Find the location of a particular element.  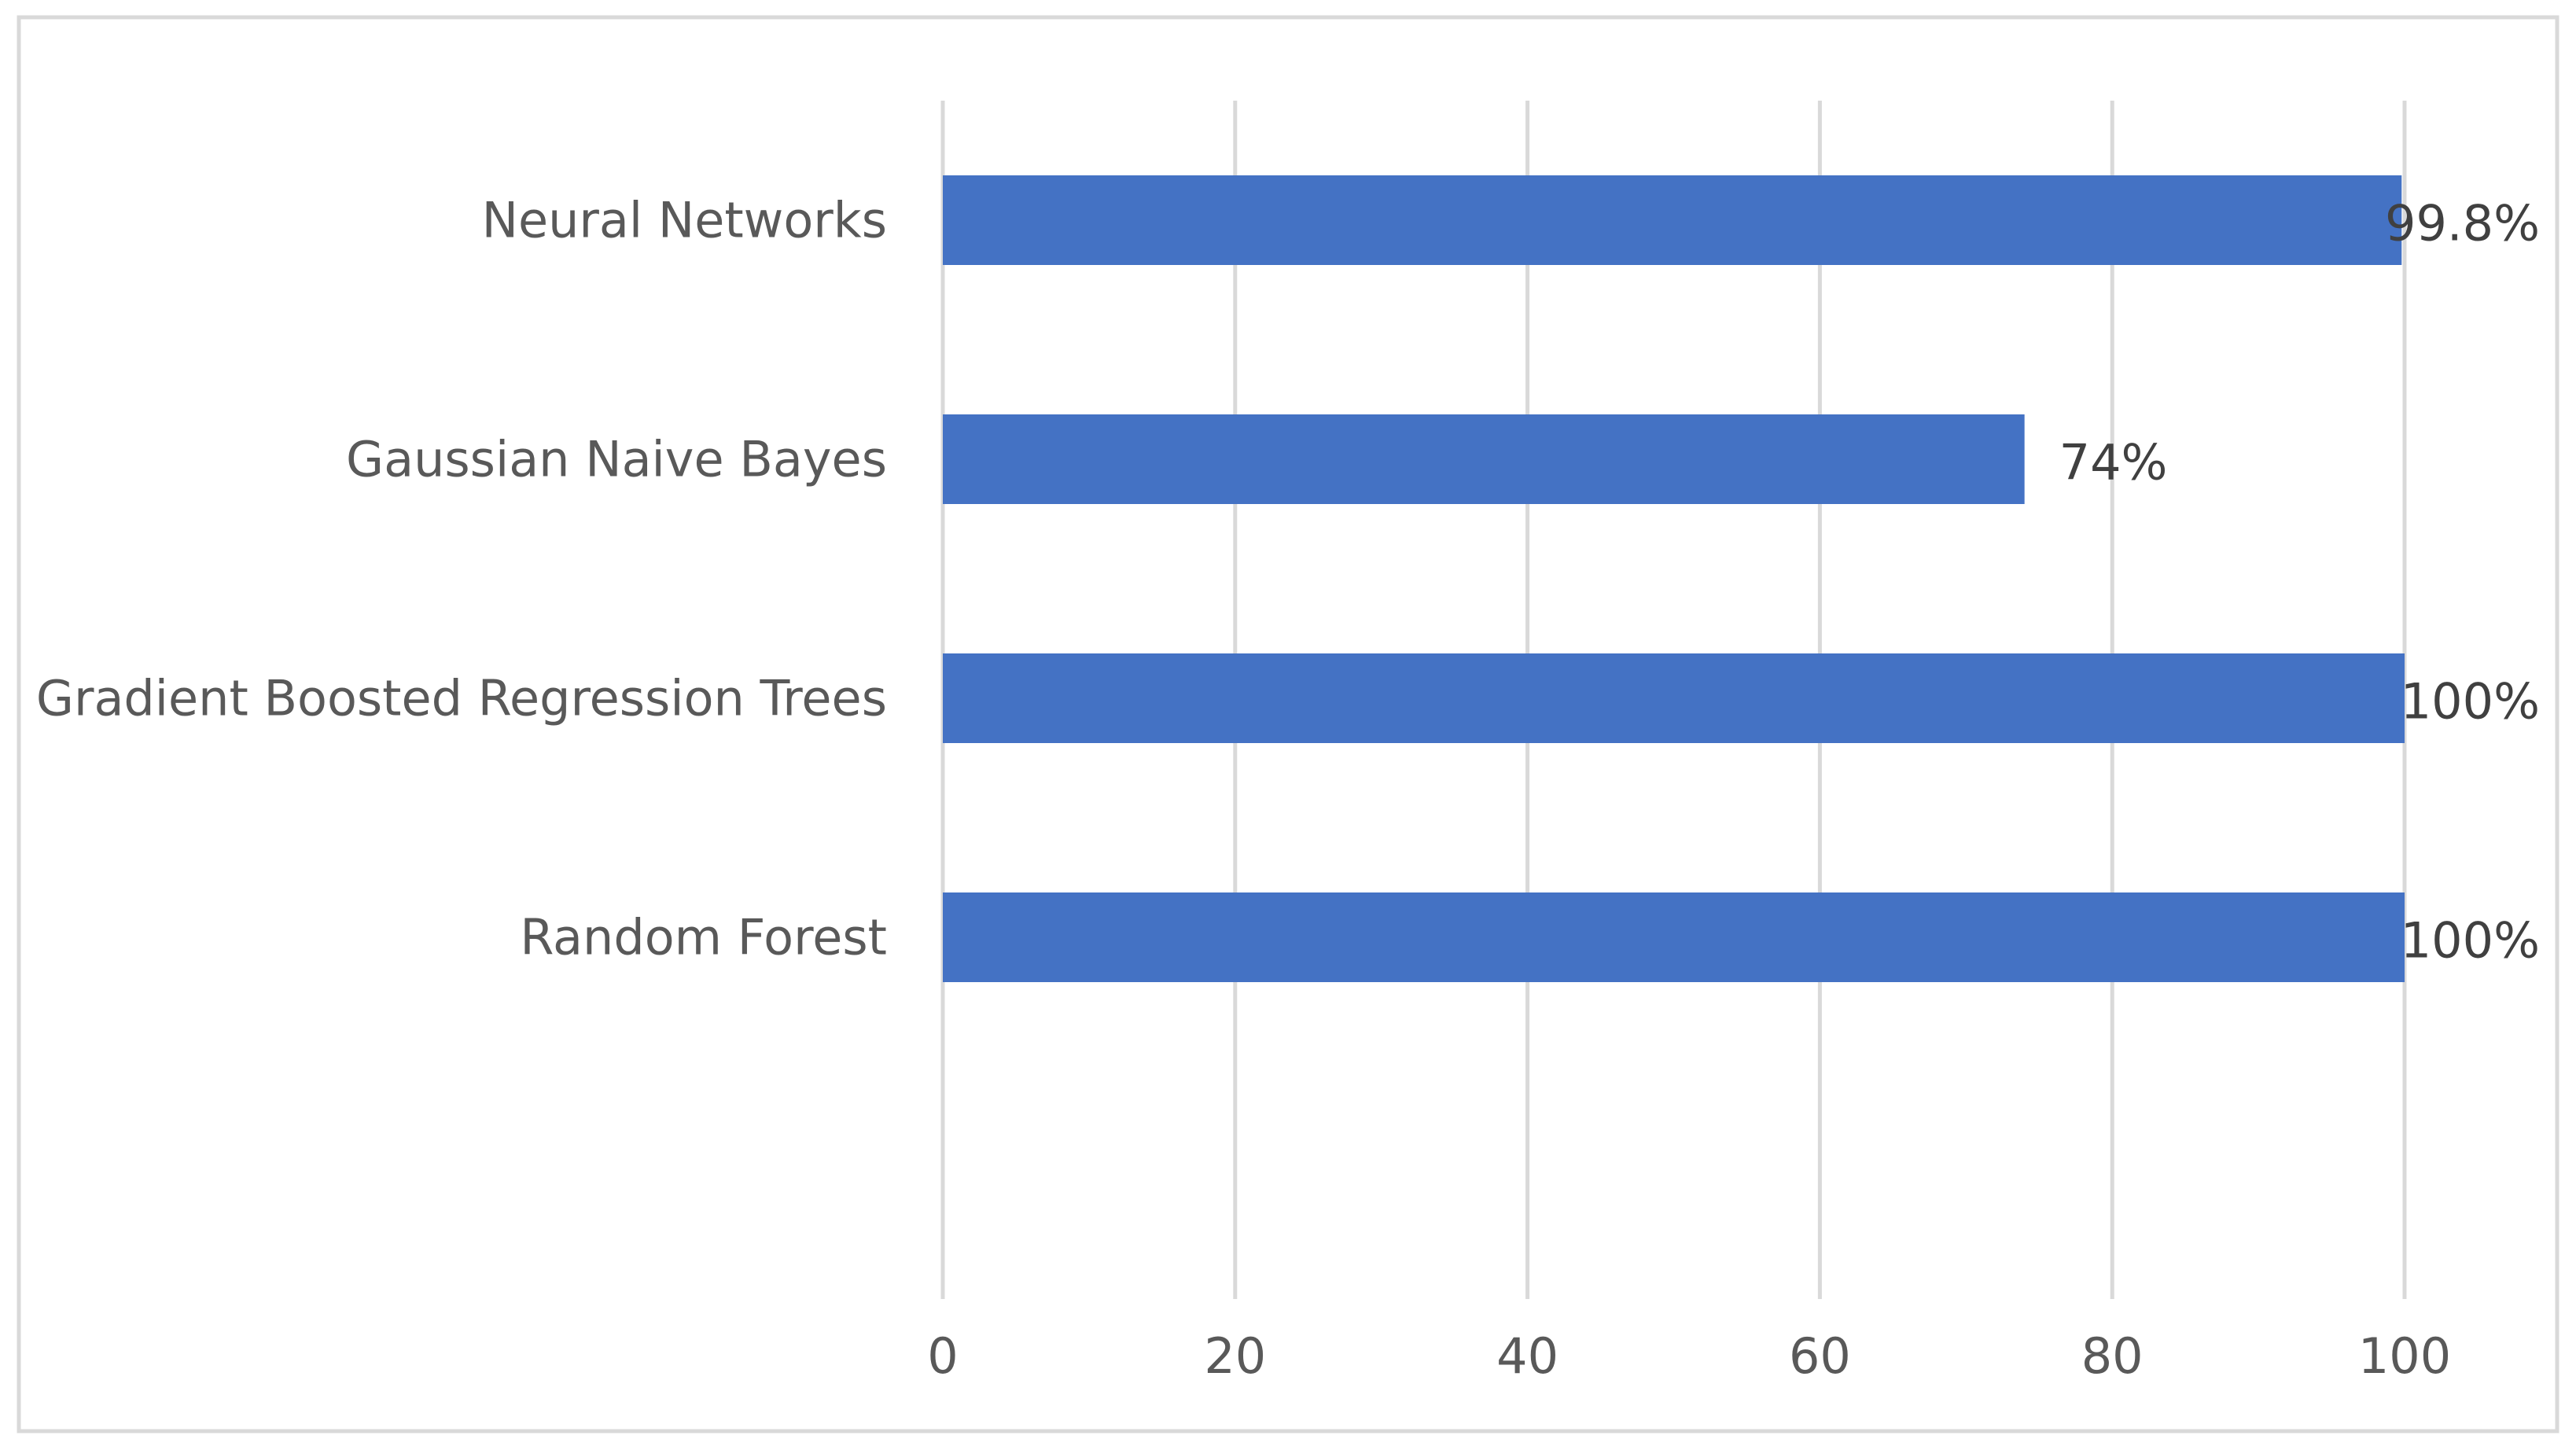

bar-gaussian-naive-bayes is located at coordinates (1484, 459).